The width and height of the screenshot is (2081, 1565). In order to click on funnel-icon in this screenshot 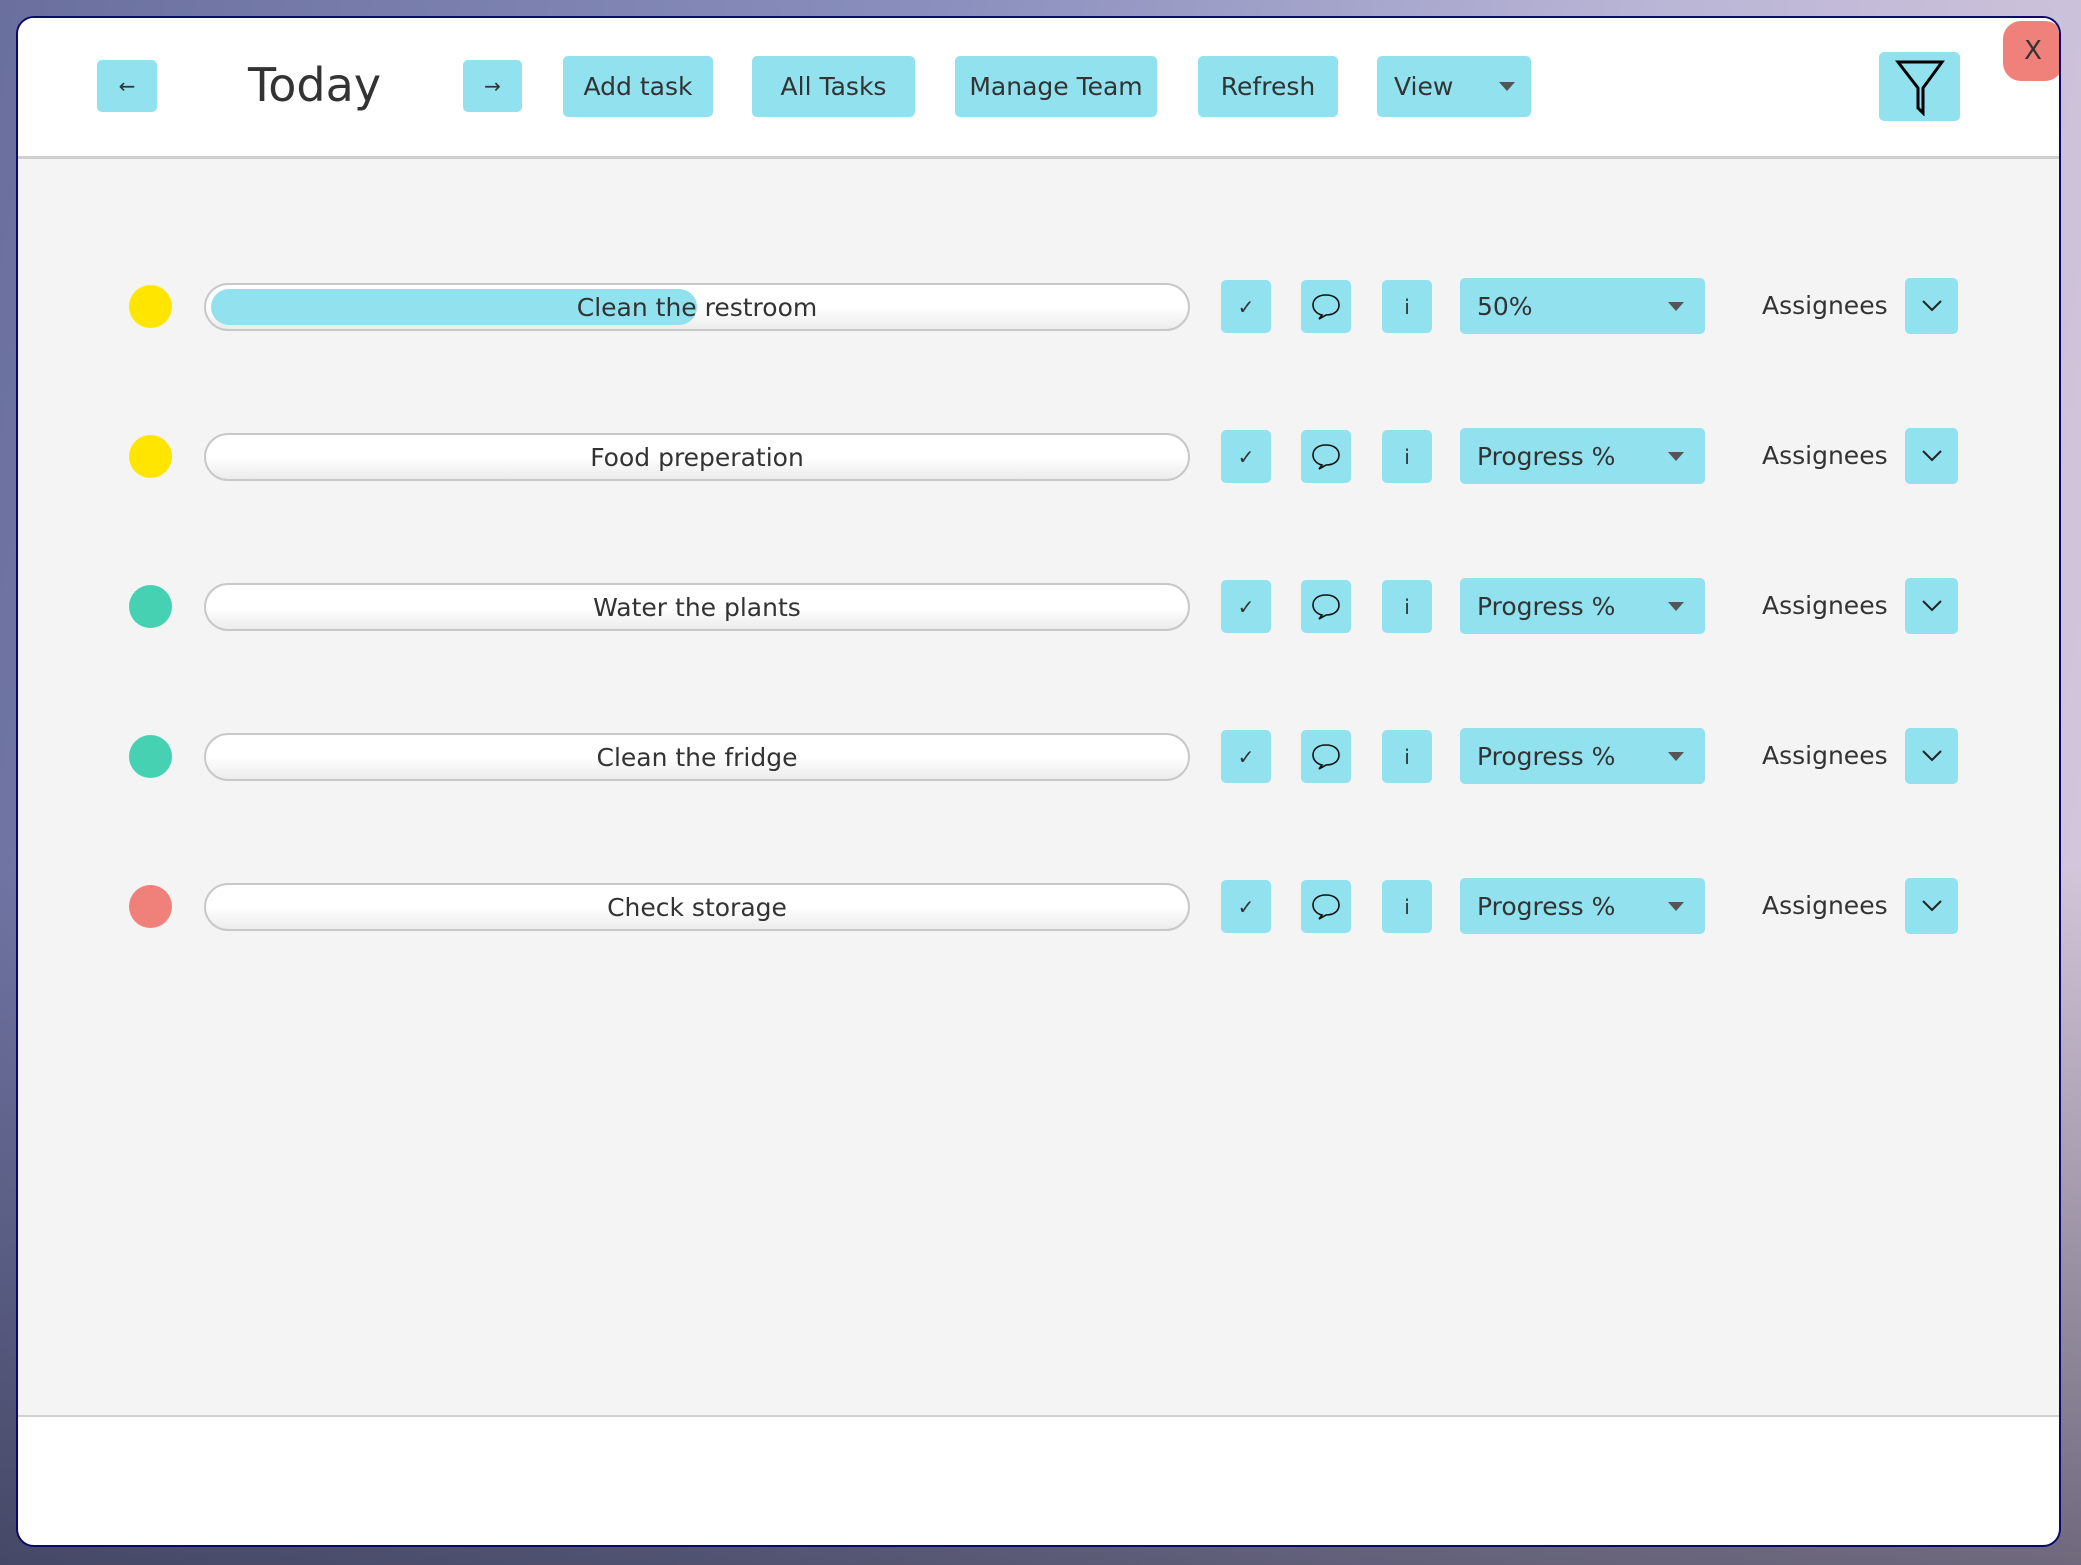, I will do `click(1919, 88)`.